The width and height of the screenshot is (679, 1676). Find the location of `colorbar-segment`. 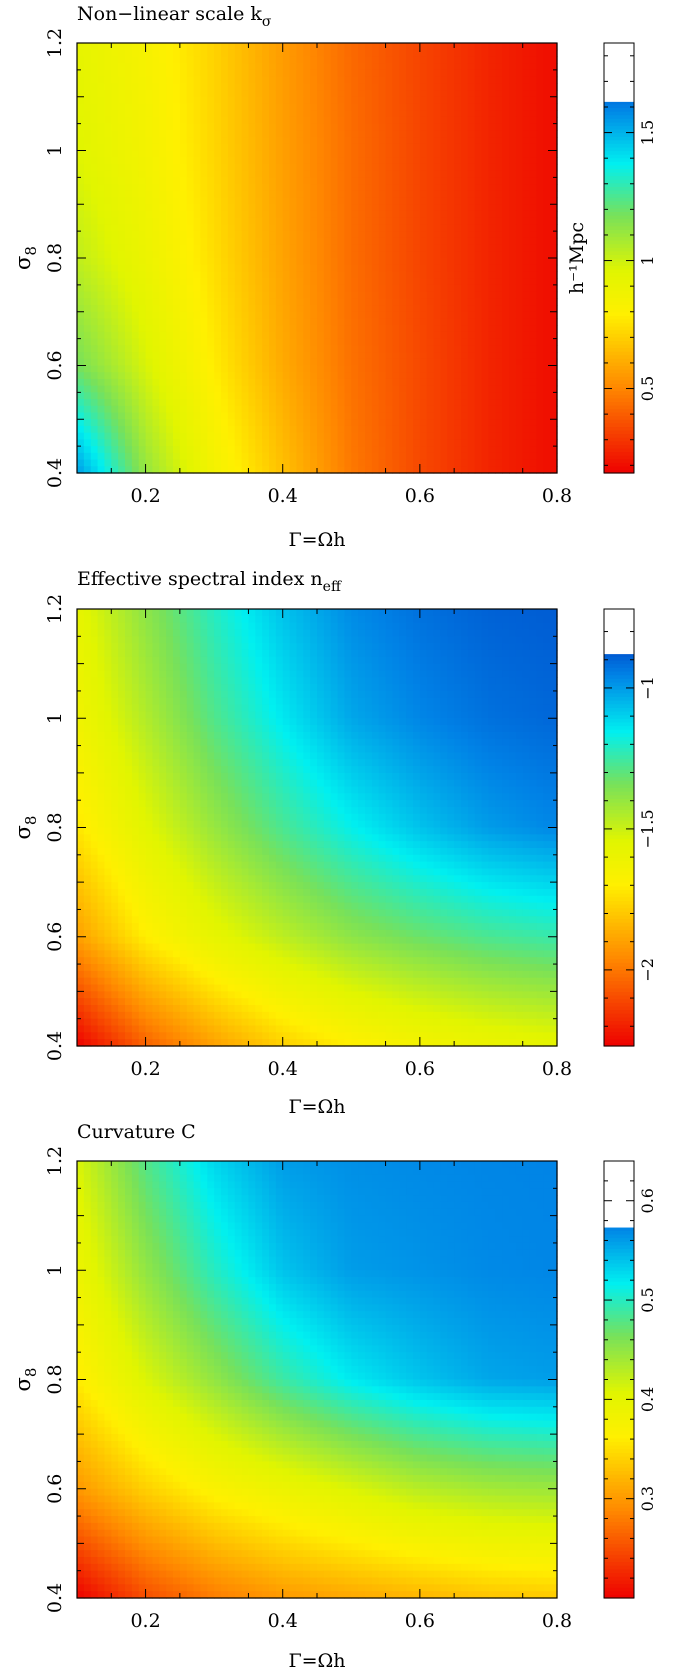

colorbar-segment is located at coordinates (619, 292).